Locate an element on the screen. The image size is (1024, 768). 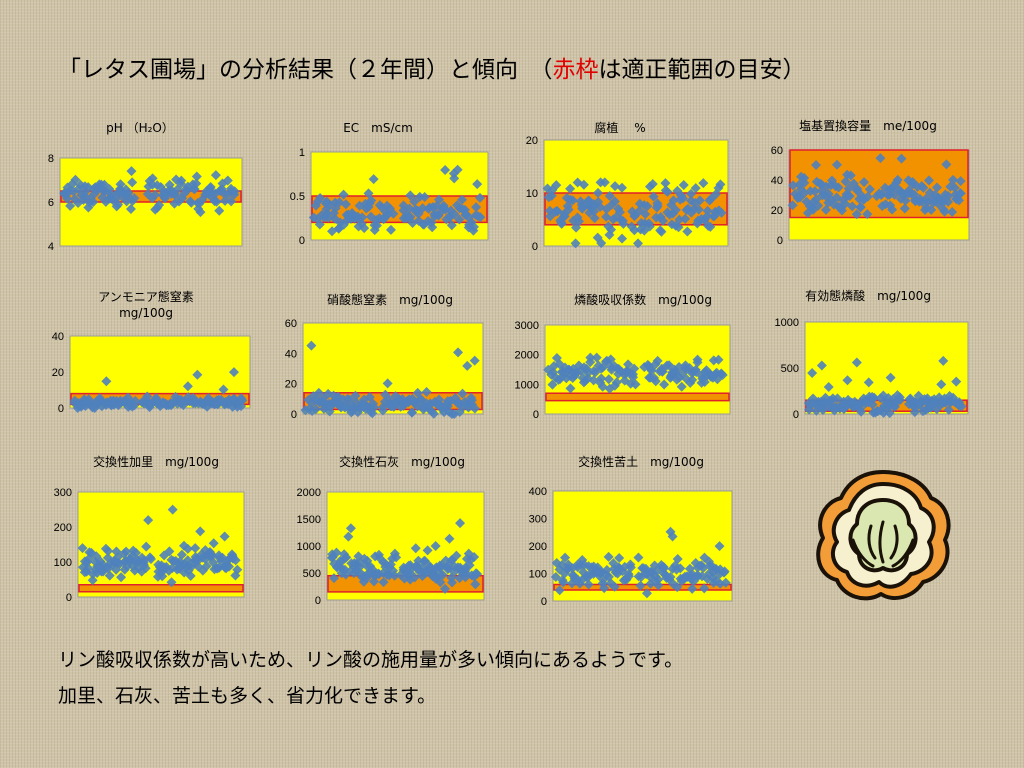
y-tick-label: 10 is located at coordinates (532, 194).